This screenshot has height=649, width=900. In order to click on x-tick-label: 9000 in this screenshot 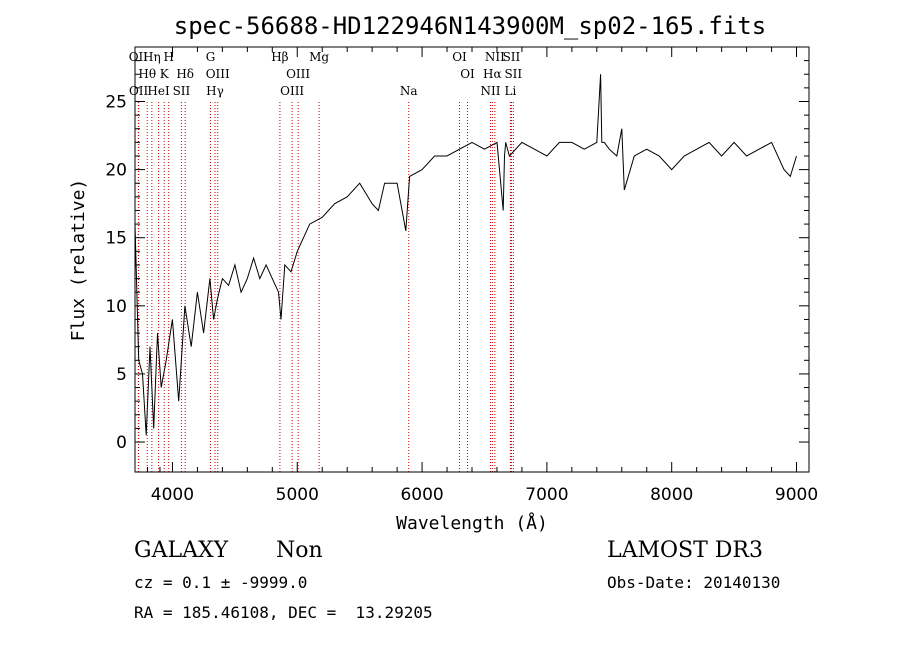, I will do `click(796, 495)`.